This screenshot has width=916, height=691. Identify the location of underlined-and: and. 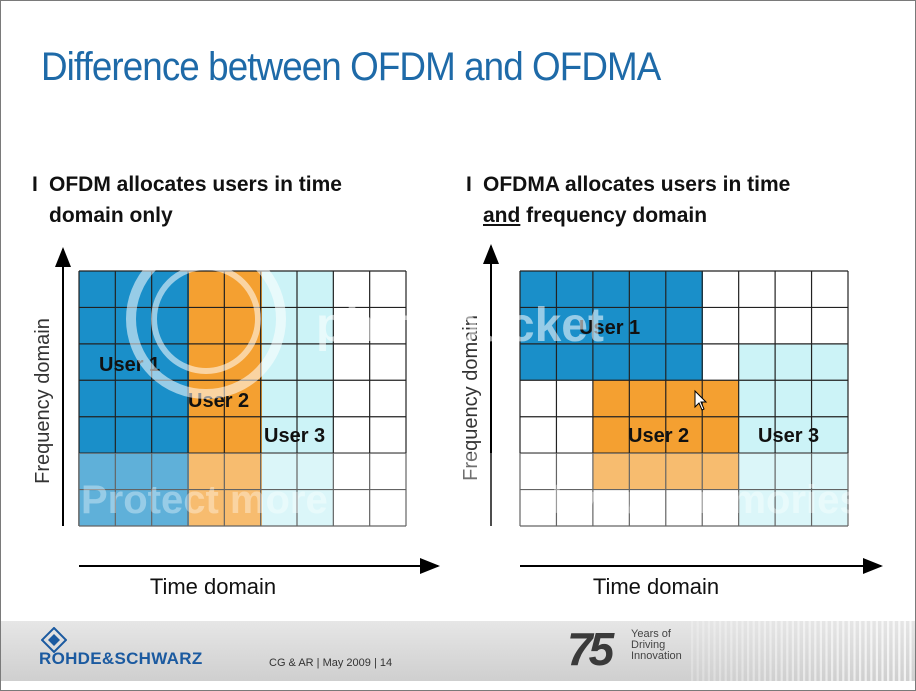
(502, 215).